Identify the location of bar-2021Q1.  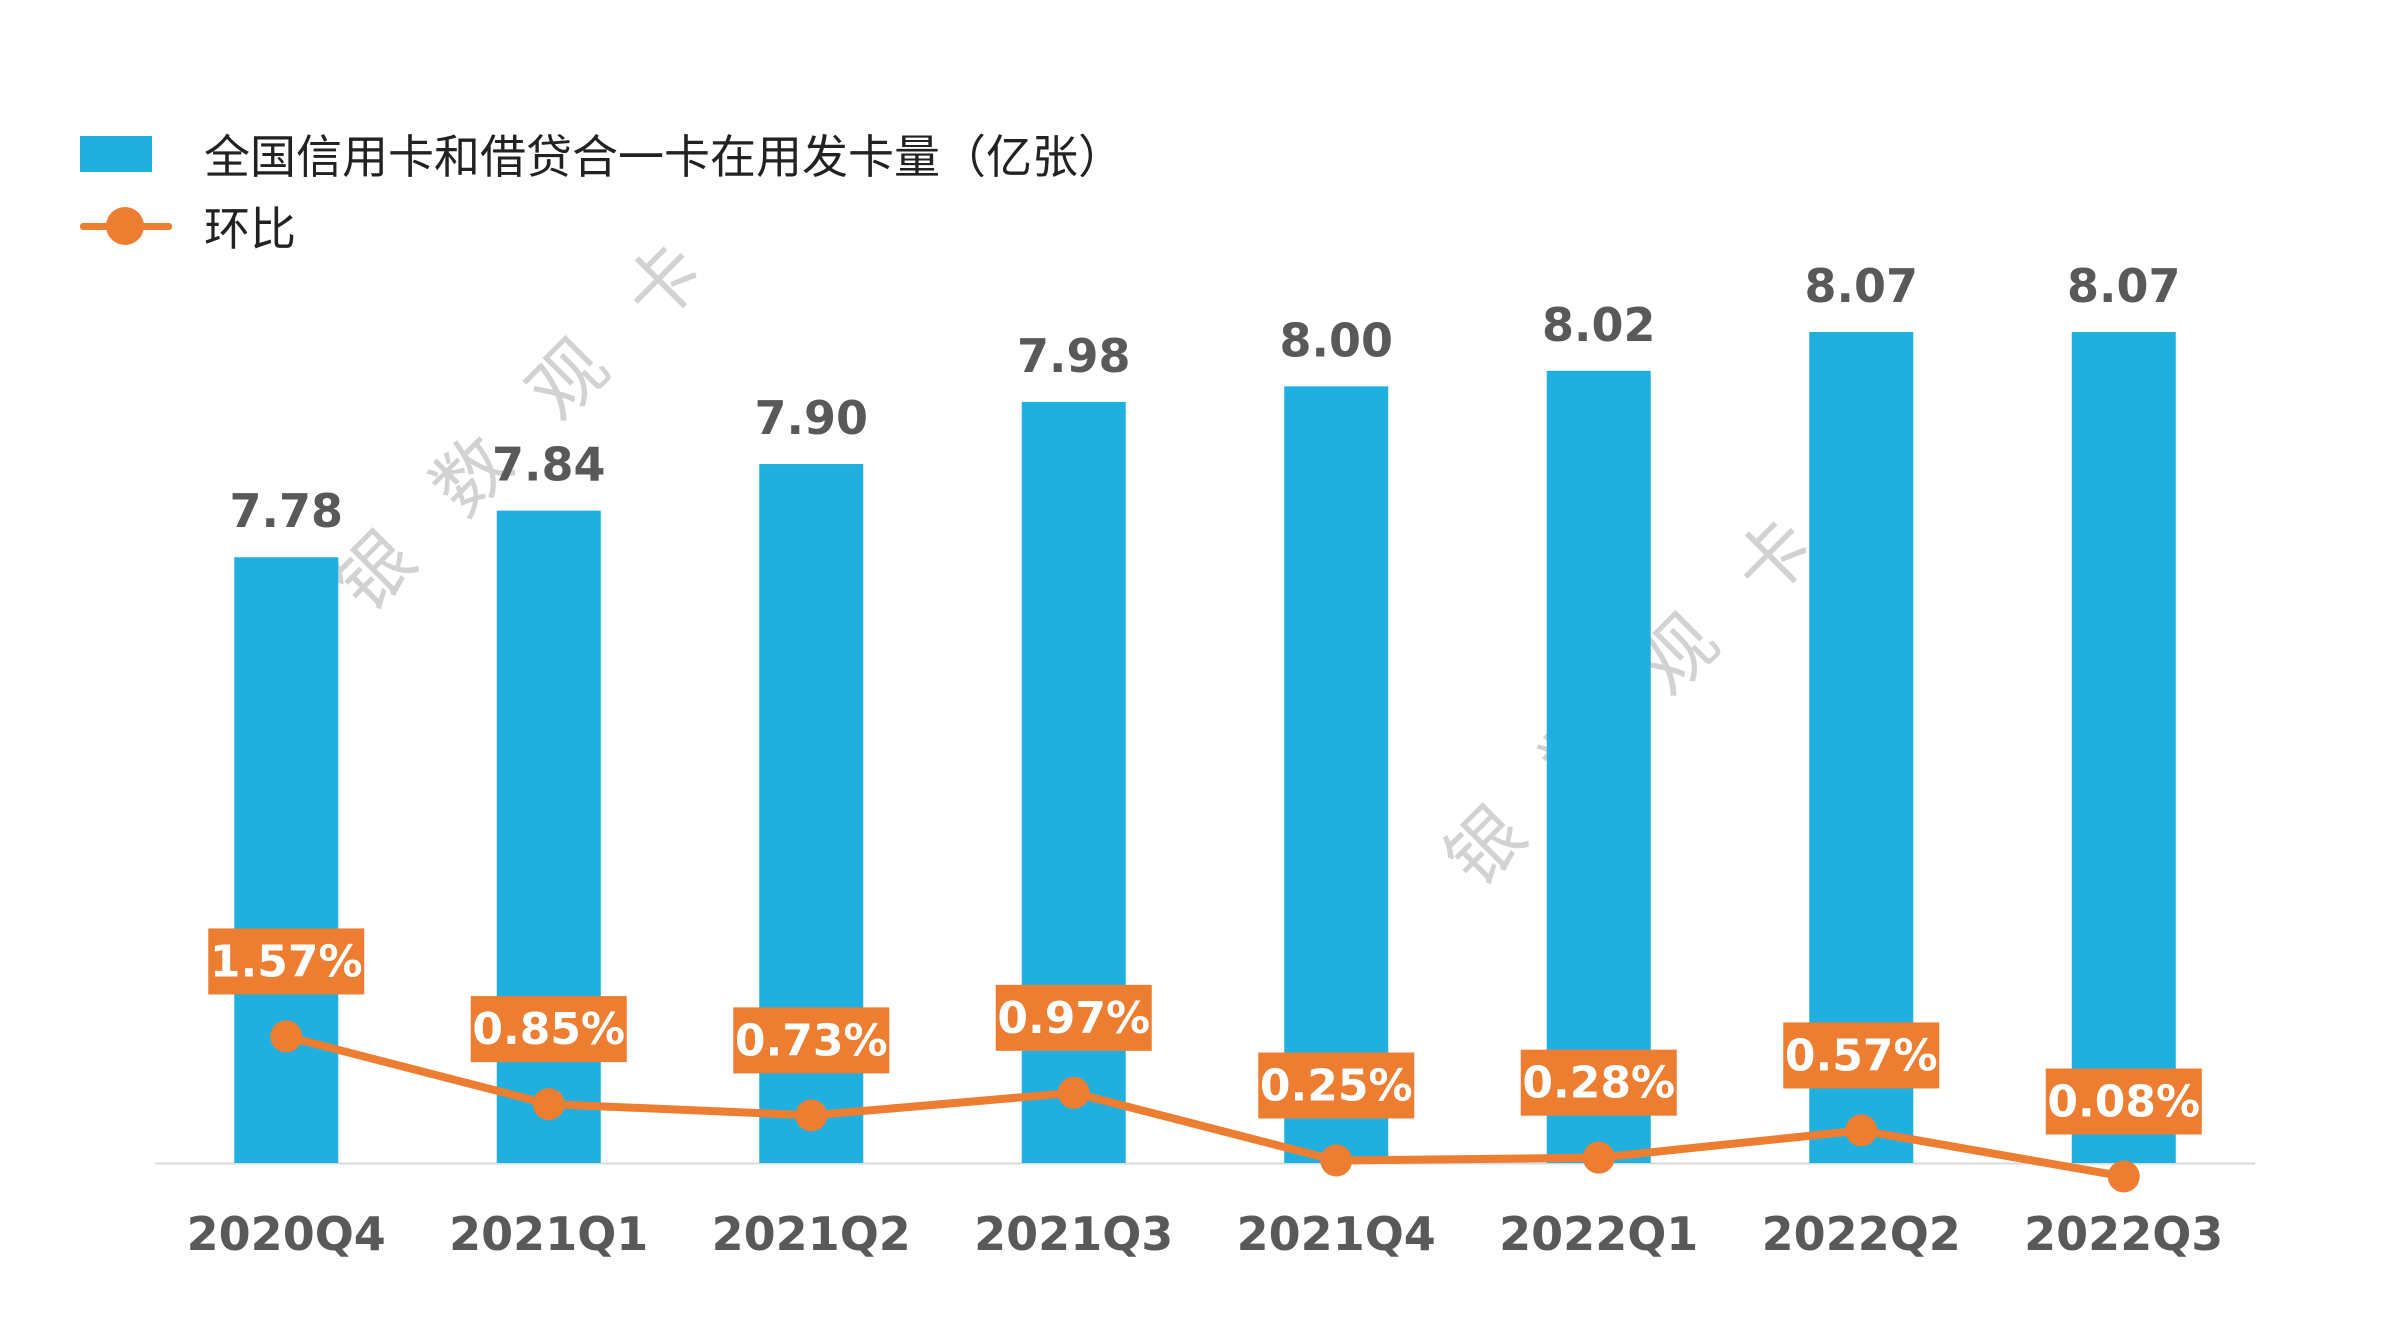
(548, 836).